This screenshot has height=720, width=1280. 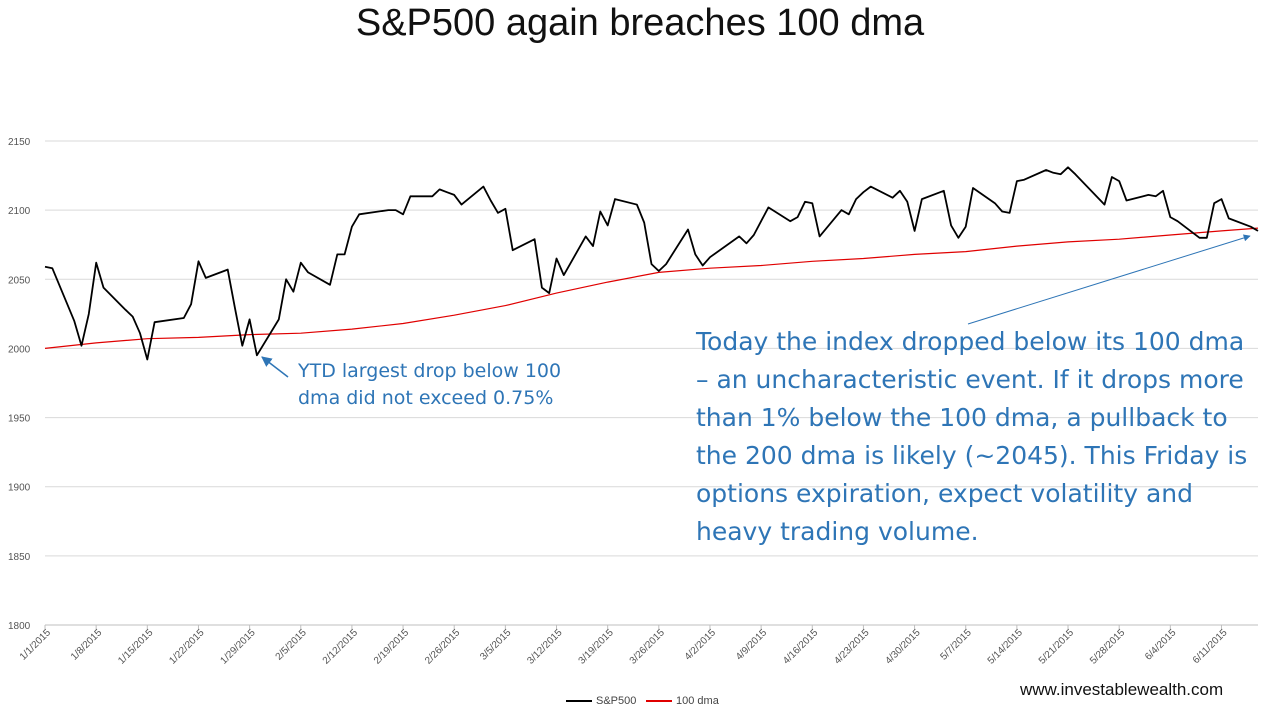 I want to click on x-tick-label: 2/12/2015, so click(x=341, y=647).